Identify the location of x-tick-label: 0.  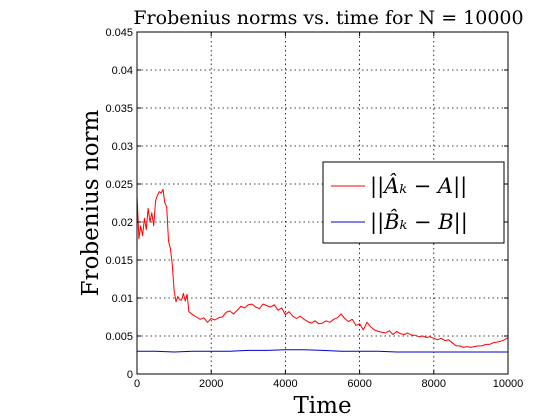
(137, 384).